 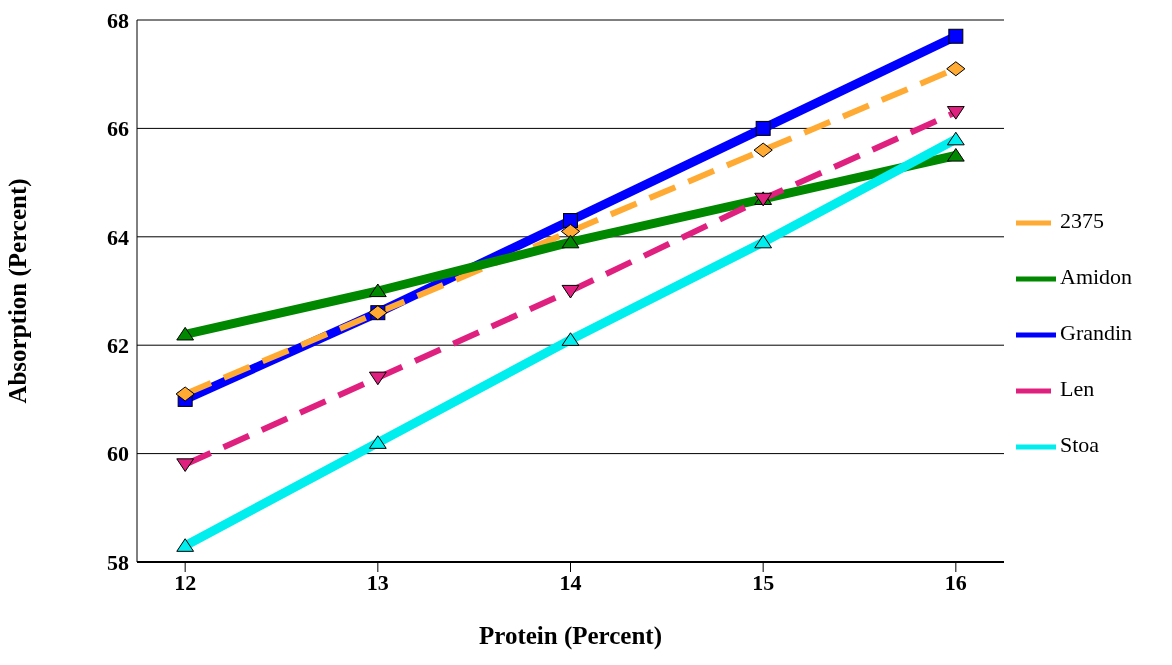 What do you see at coordinates (955, 582) in the screenshot?
I see `x-tick-label: 16` at bounding box center [955, 582].